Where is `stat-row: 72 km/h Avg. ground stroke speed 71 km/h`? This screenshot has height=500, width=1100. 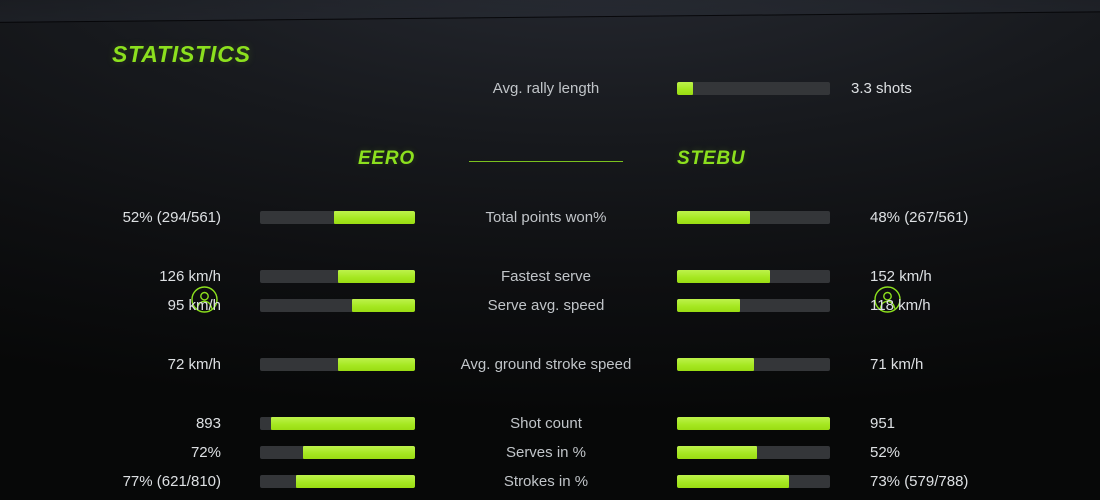
stat-row: 72 km/h Avg. ground stroke speed 71 km/h is located at coordinates (550, 365).